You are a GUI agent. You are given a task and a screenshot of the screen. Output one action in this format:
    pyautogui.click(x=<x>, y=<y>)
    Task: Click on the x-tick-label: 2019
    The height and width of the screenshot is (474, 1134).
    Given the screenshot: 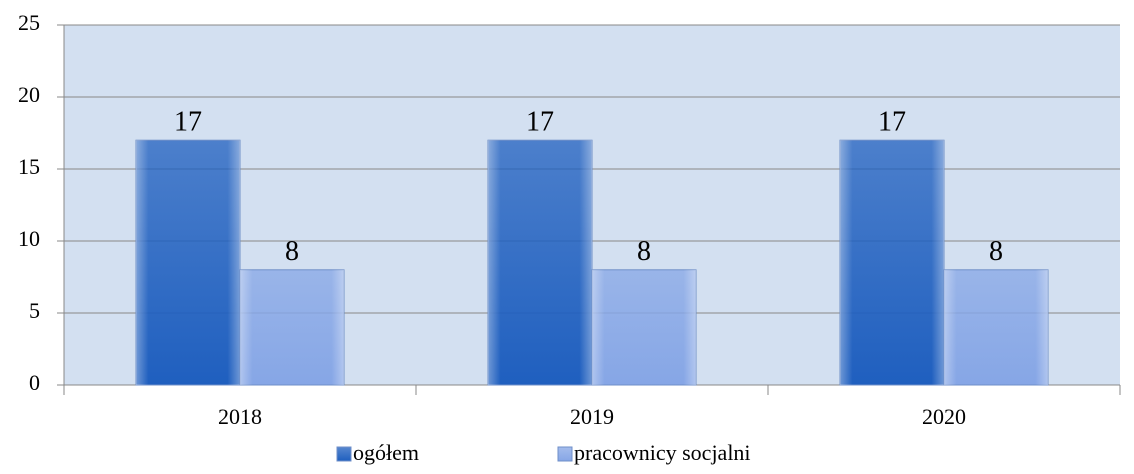 What is the action you would take?
    pyautogui.click(x=592, y=416)
    